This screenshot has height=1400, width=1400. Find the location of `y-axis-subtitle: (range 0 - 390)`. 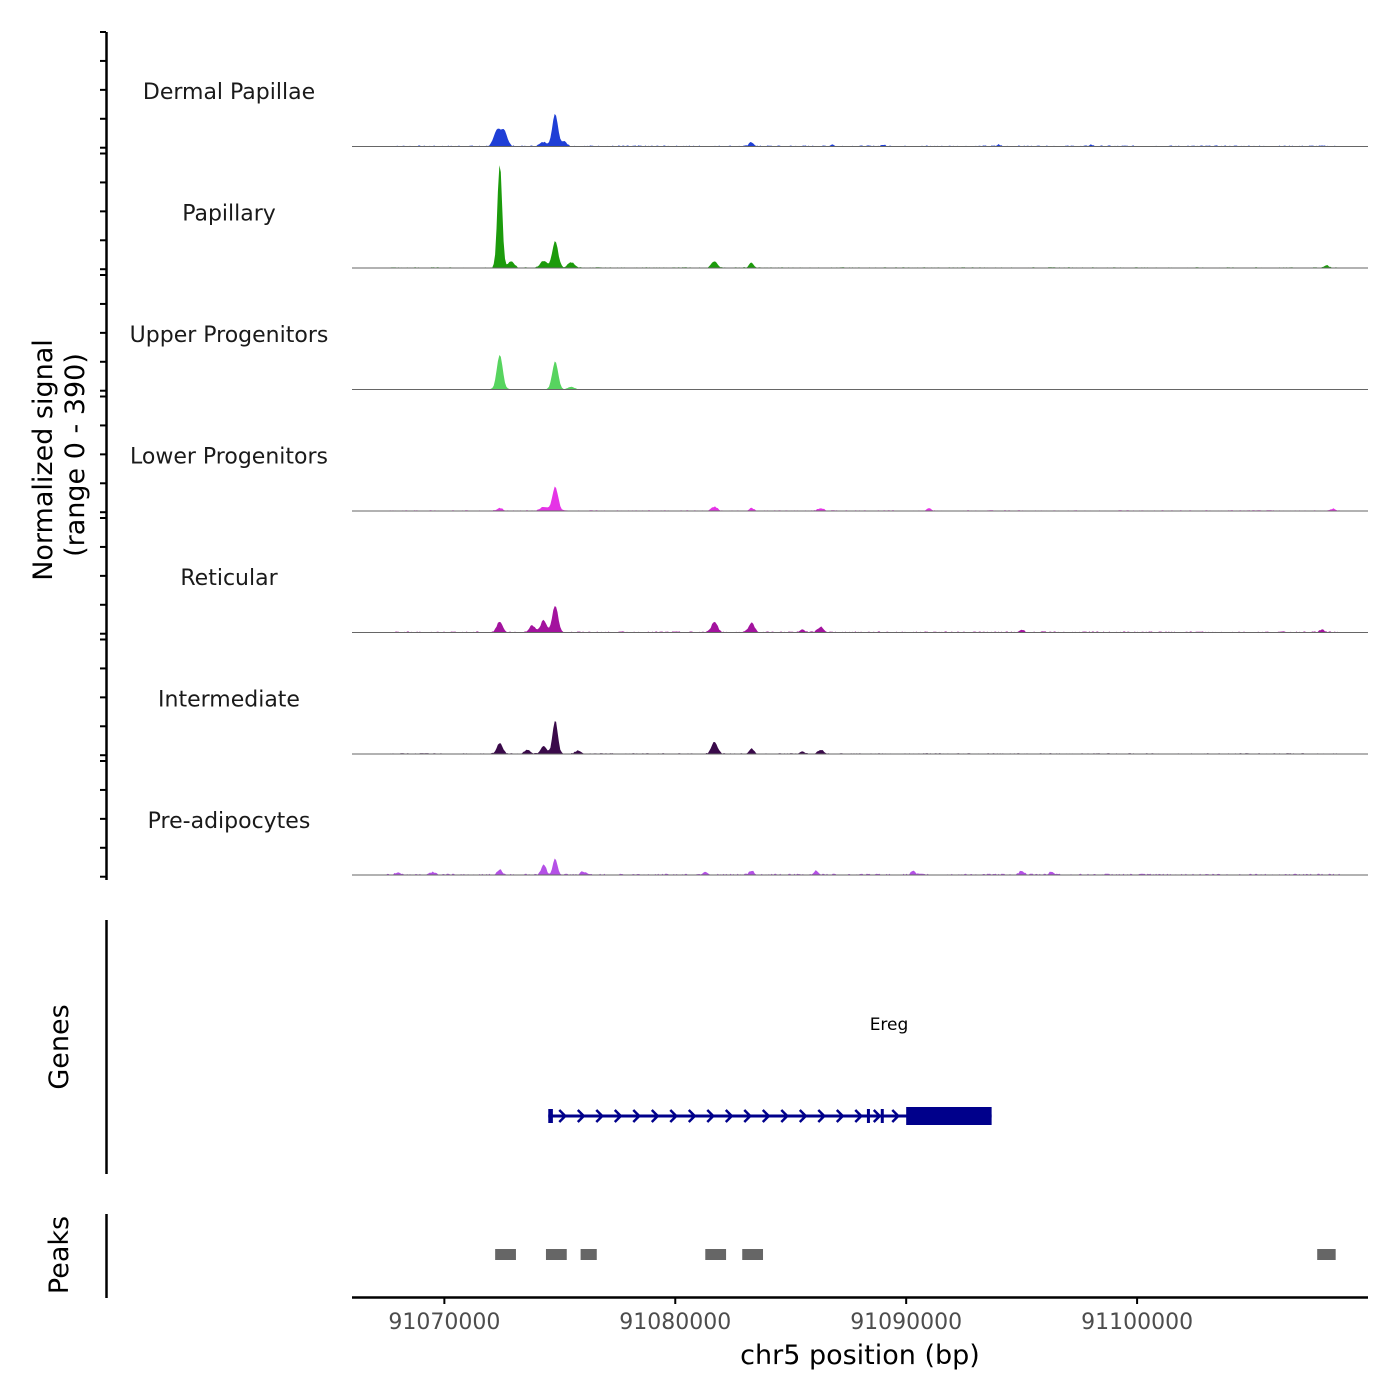

y-axis-subtitle: (range 0 - 390) is located at coordinates (75, 455).